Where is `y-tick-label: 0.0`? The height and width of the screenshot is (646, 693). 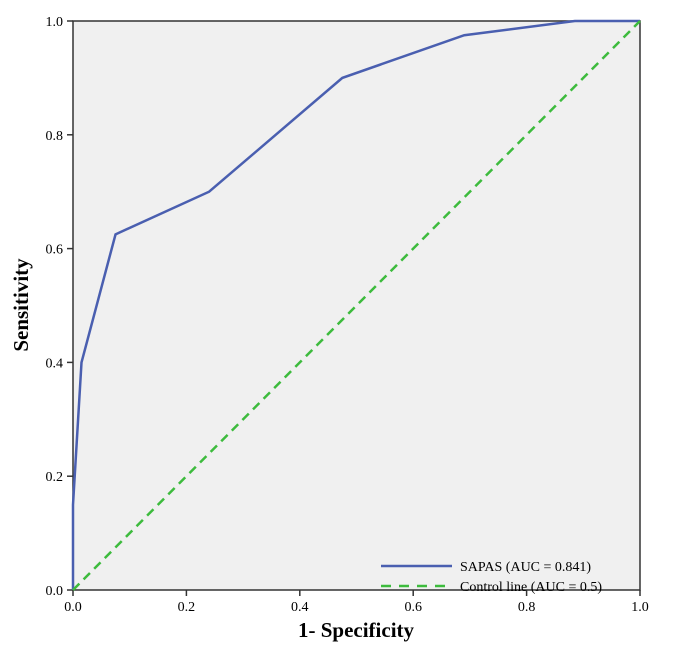
y-tick-label: 0.0 is located at coordinates (55, 591).